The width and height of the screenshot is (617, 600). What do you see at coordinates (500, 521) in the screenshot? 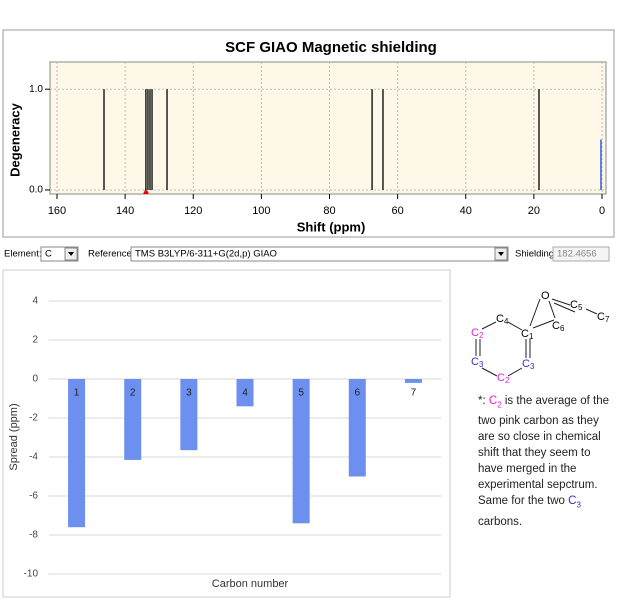
I see `note-text: carbons.` at bounding box center [500, 521].